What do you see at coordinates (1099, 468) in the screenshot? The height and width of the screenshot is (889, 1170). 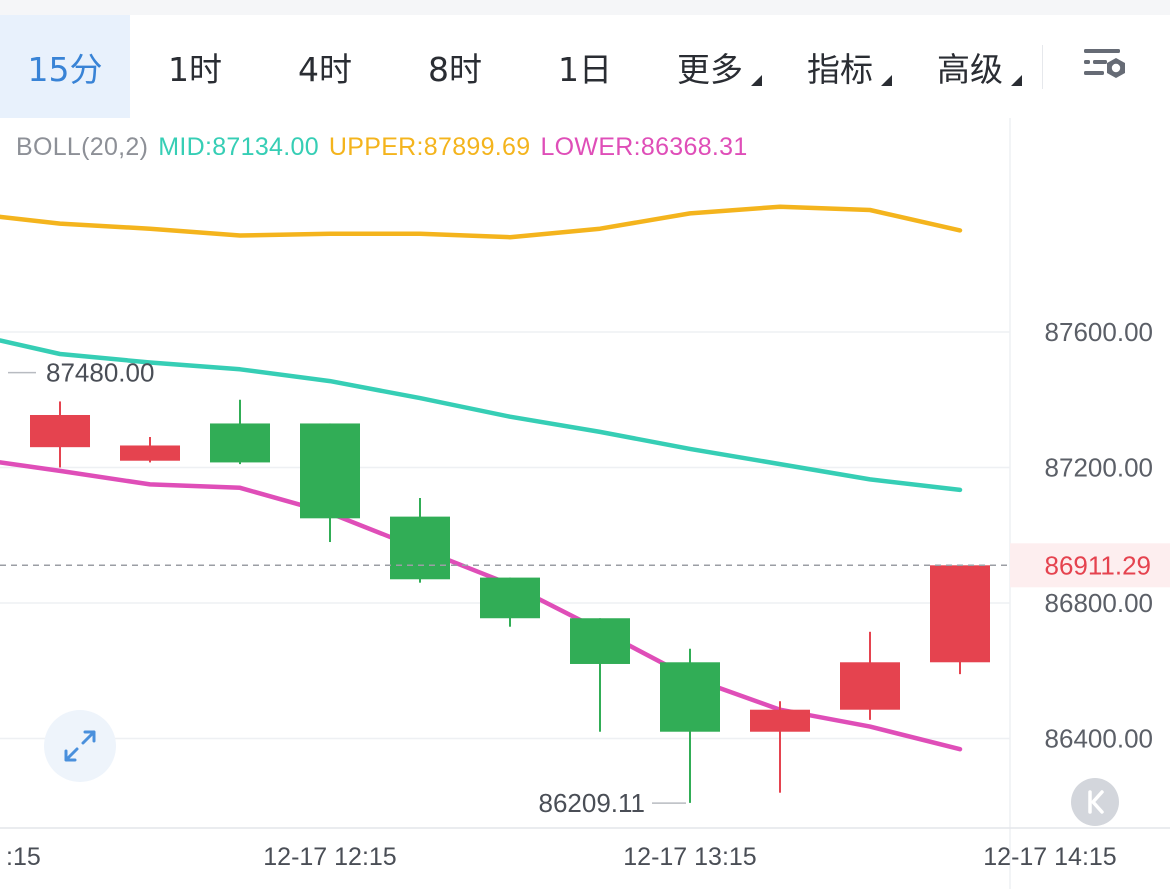 I see `y-tick-label: 87200.00` at bounding box center [1099, 468].